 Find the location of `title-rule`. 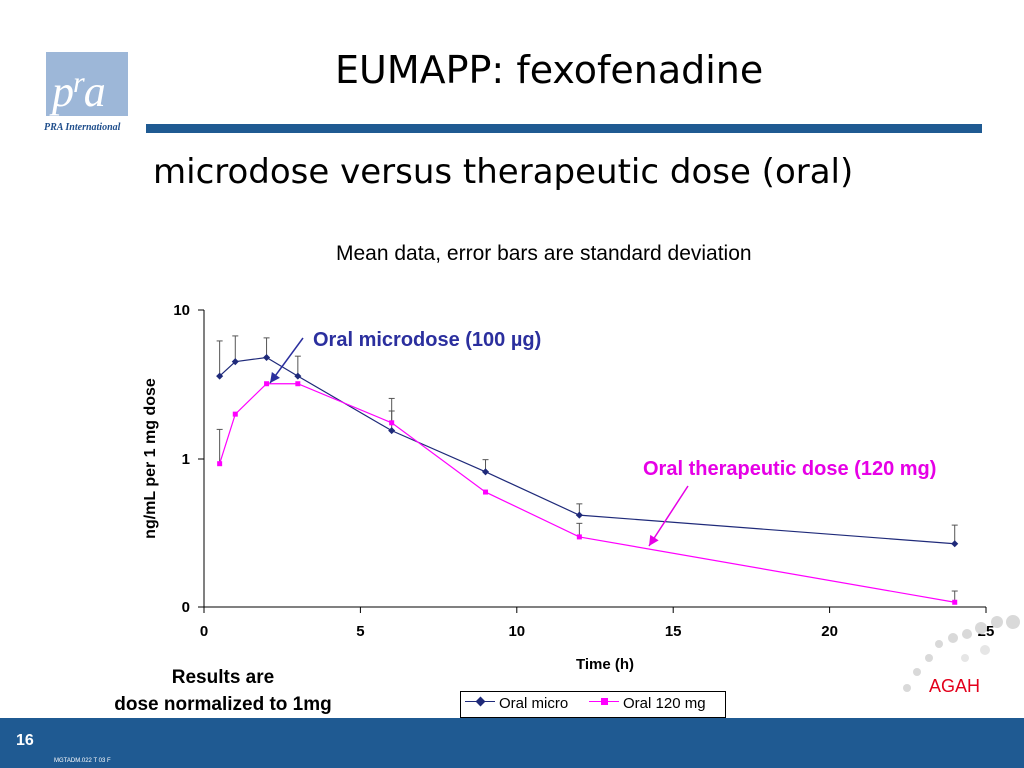

title-rule is located at coordinates (564, 128).